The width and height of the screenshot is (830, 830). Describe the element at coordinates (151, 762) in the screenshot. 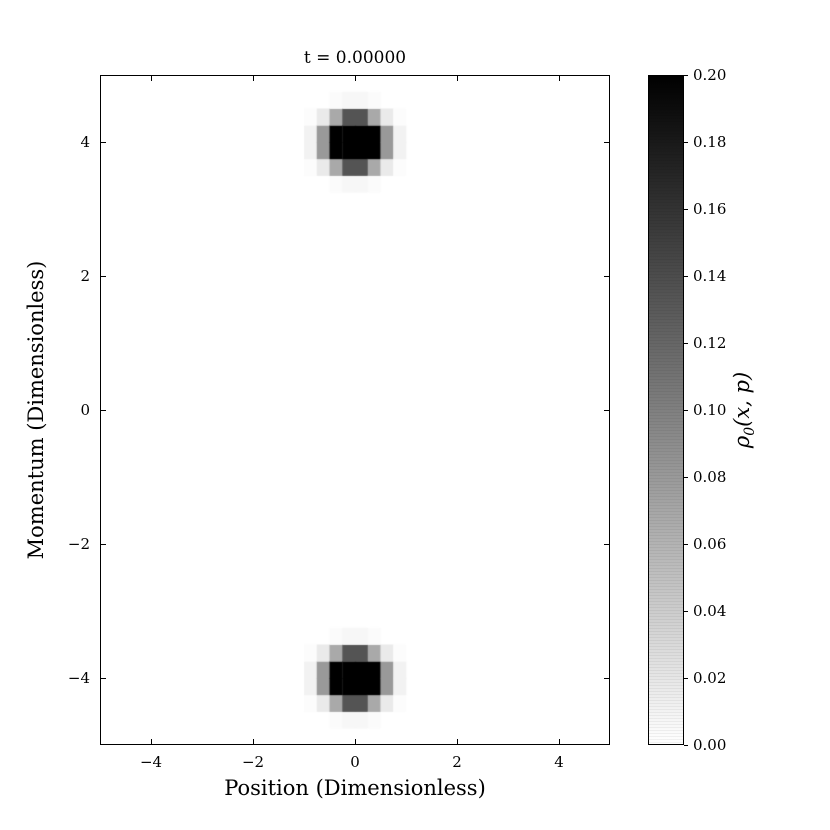

I see `x-tick-label: −4` at that location.